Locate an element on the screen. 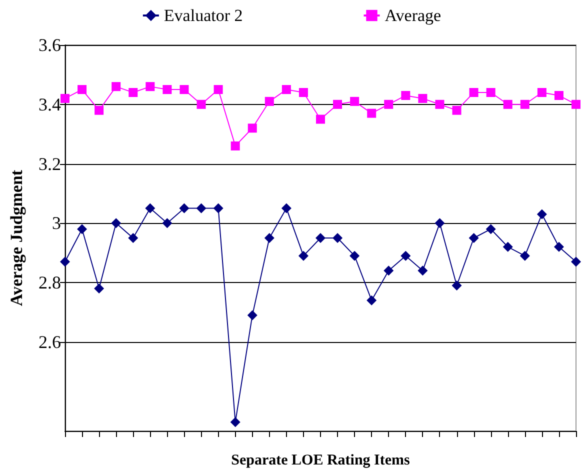 The image size is (583, 473). y-tick-label: 3 is located at coordinates (56, 223).